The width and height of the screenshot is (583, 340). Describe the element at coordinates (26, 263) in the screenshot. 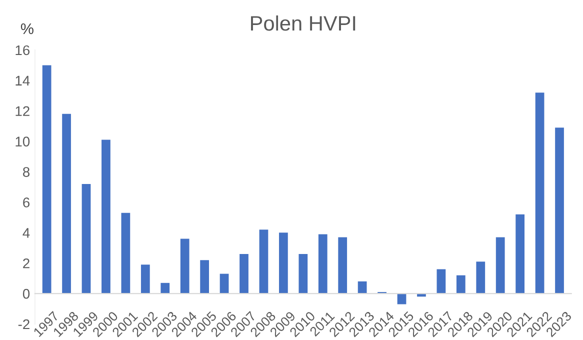

I see `y-tick-label: 2` at that location.